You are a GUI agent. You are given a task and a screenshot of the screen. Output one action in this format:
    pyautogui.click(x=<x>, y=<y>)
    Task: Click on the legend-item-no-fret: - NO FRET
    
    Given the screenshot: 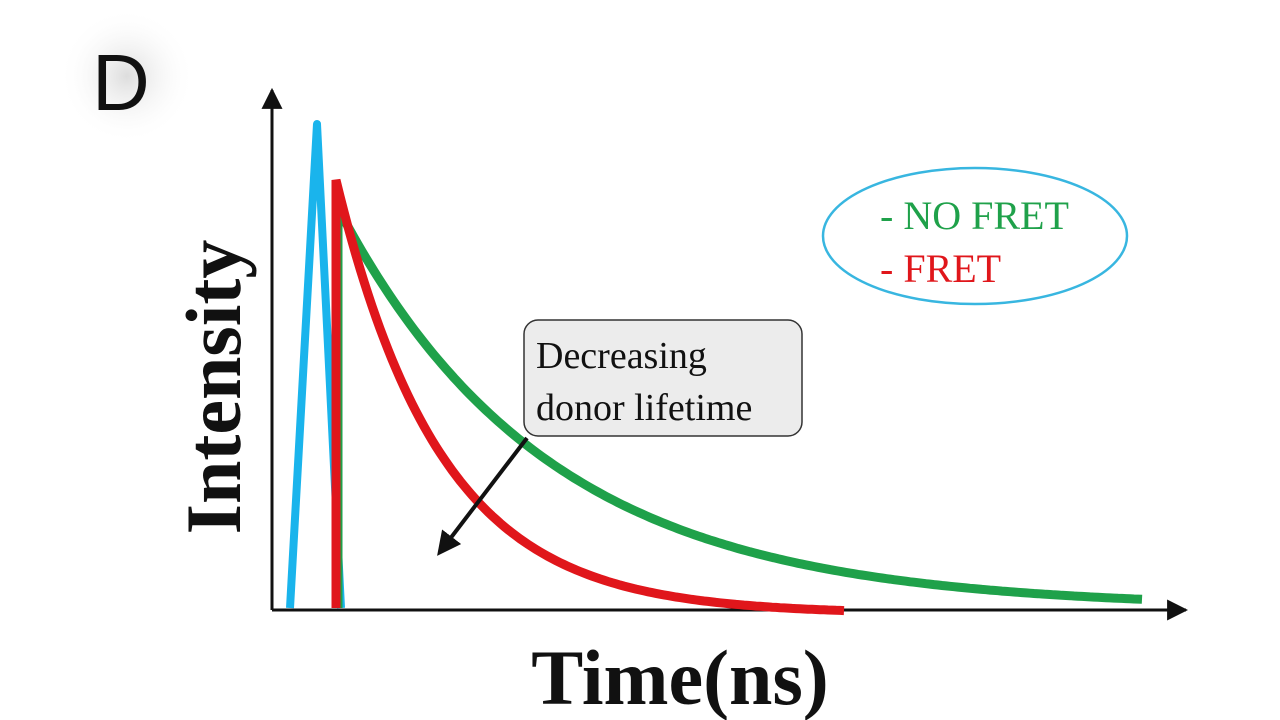 What is the action you would take?
    pyautogui.click(x=974, y=215)
    